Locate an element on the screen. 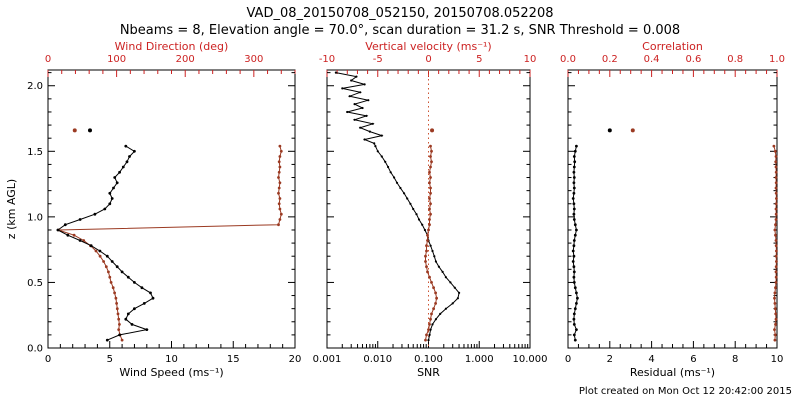  tick-label: 10.000 is located at coordinates (530, 359).